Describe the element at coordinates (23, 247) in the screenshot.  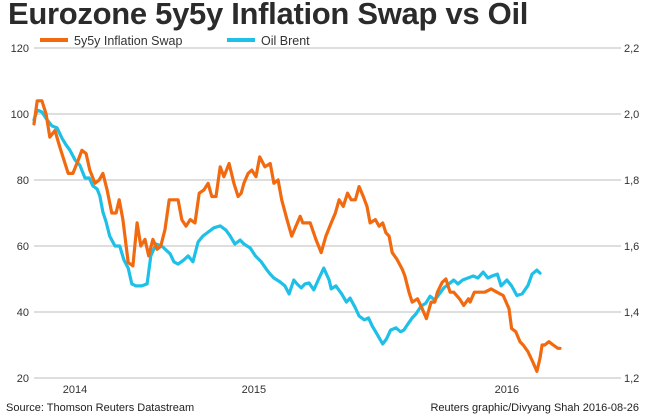
I see `left-tick-label: 60` at that location.